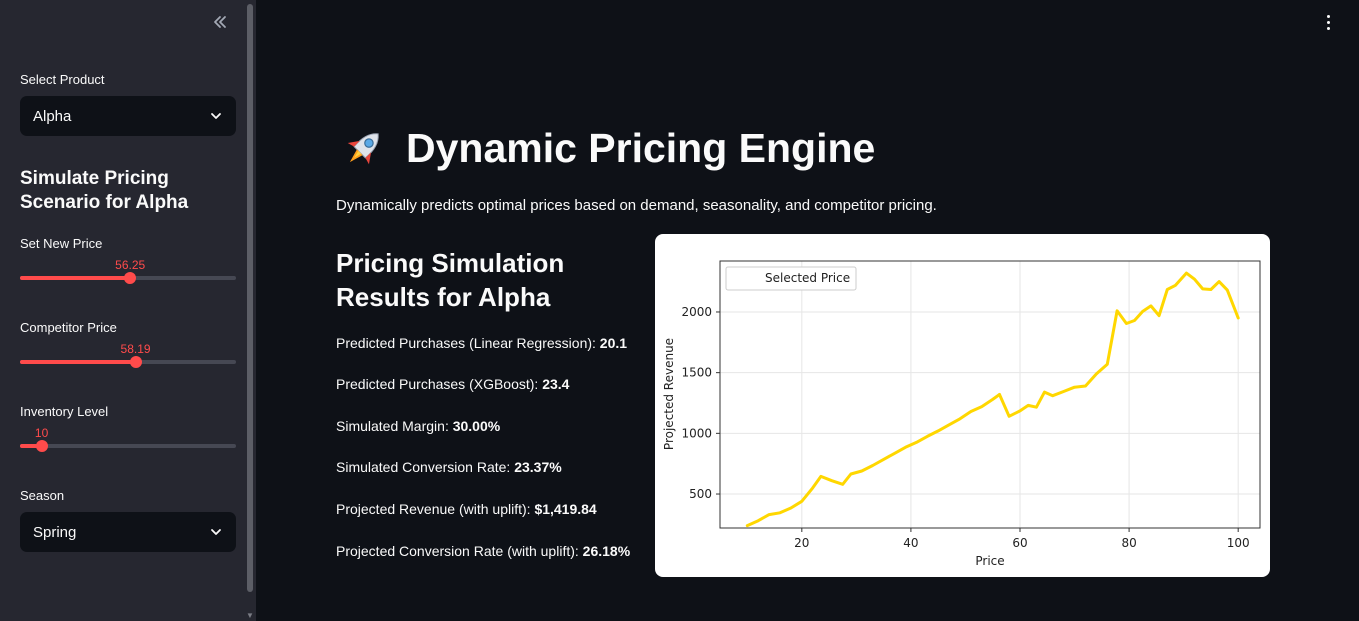 The width and height of the screenshot is (1359, 621). What do you see at coordinates (128, 439) in the screenshot?
I see `inventory-level-slider: 10` at bounding box center [128, 439].